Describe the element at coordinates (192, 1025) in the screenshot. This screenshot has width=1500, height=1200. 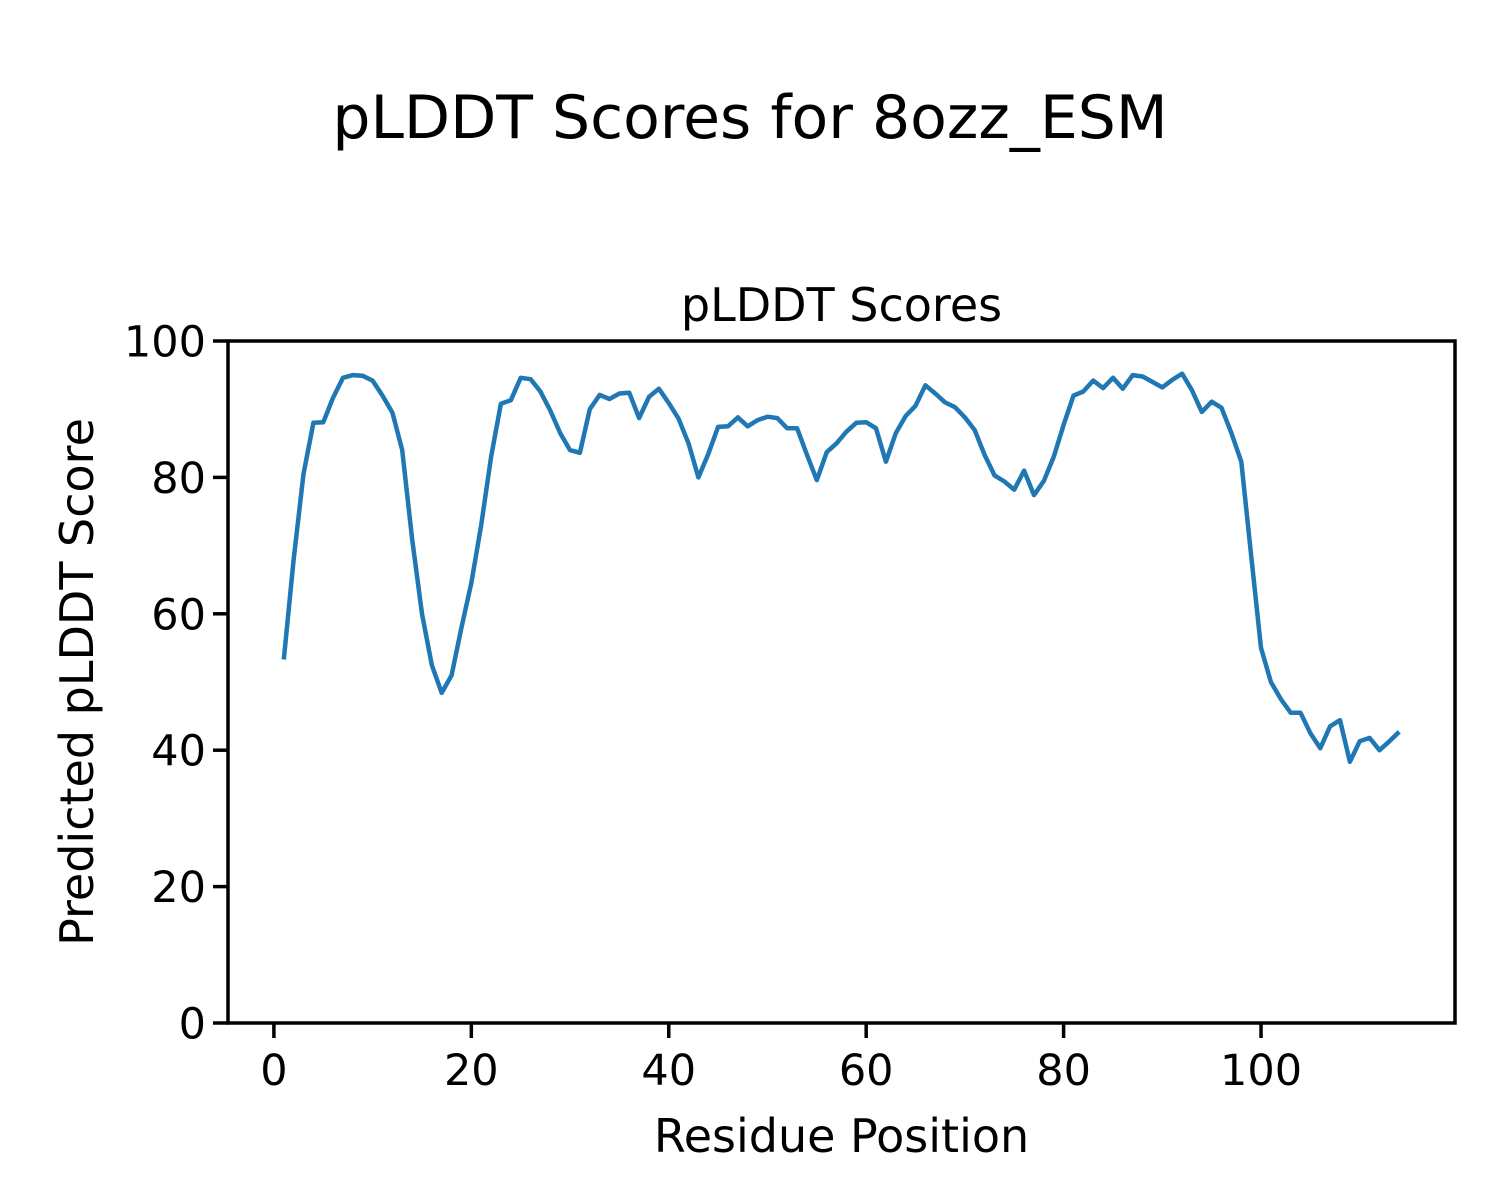
I see `y-tick-label: 0` at that location.